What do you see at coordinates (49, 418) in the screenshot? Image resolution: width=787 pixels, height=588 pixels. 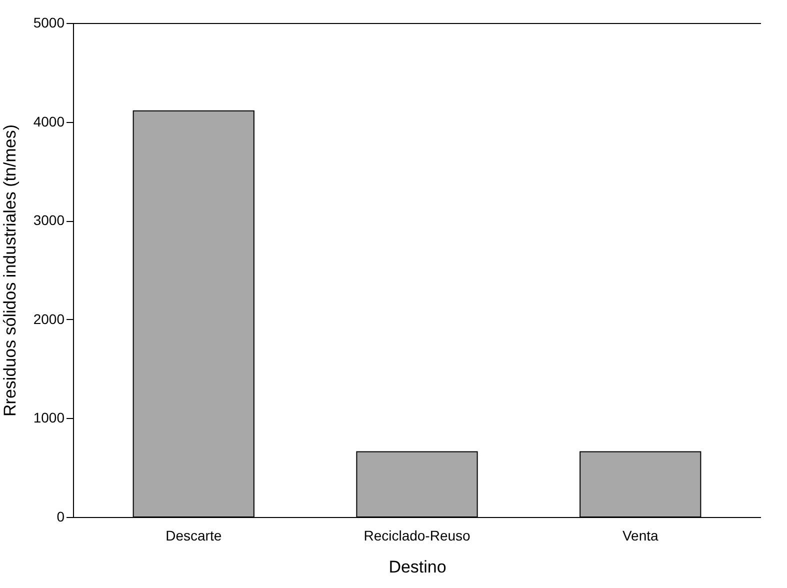 I see `y-tick-label: 1000` at bounding box center [49, 418].